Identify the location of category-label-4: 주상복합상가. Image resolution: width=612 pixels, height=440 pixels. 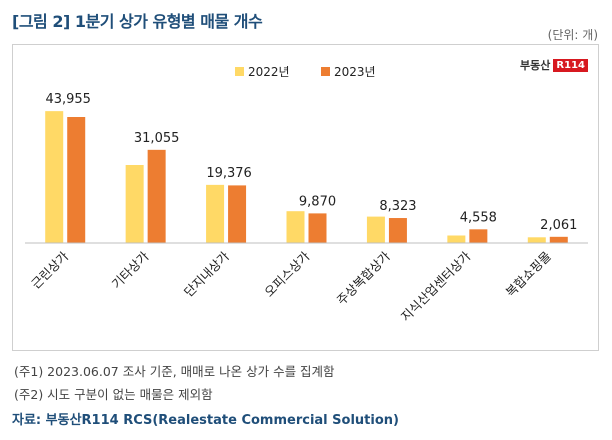
(364, 278).